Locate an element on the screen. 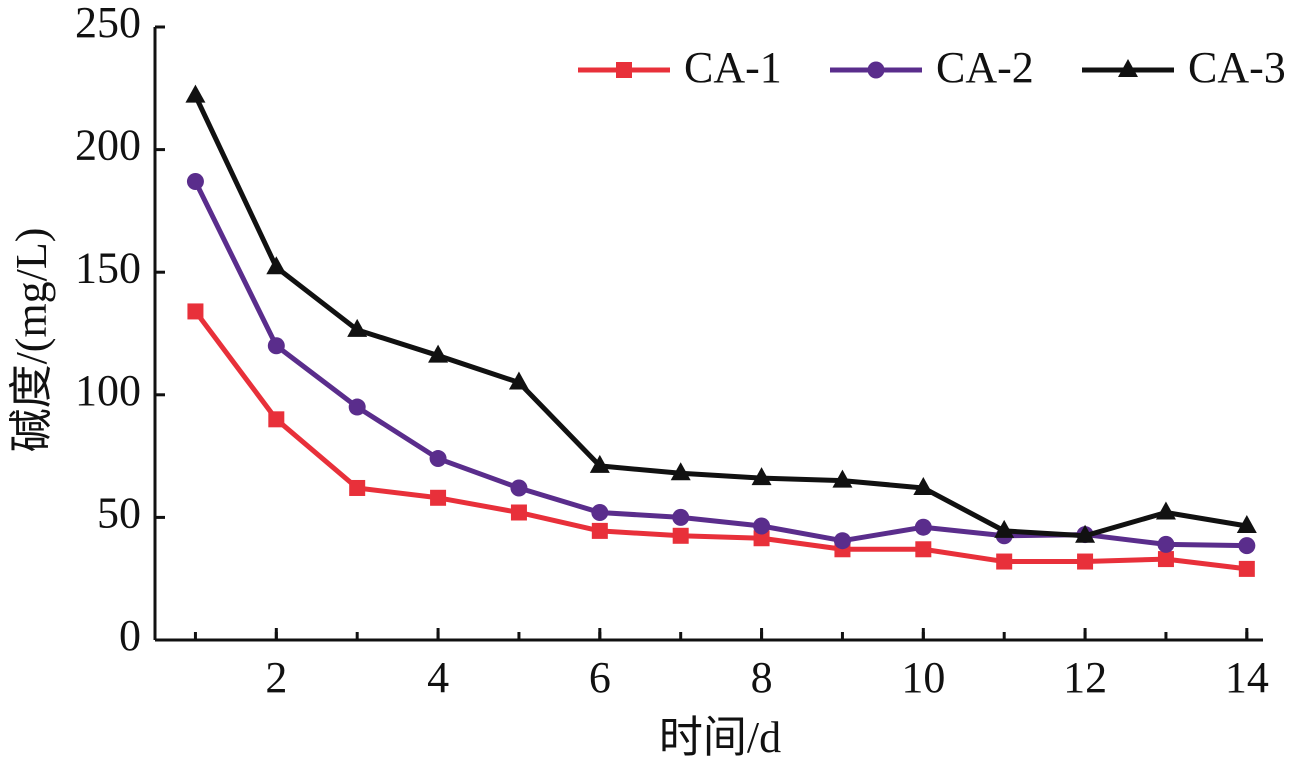 Image resolution: width=1300 pixels, height=778 pixels. y-tick-label: 50 is located at coordinates (119, 512).